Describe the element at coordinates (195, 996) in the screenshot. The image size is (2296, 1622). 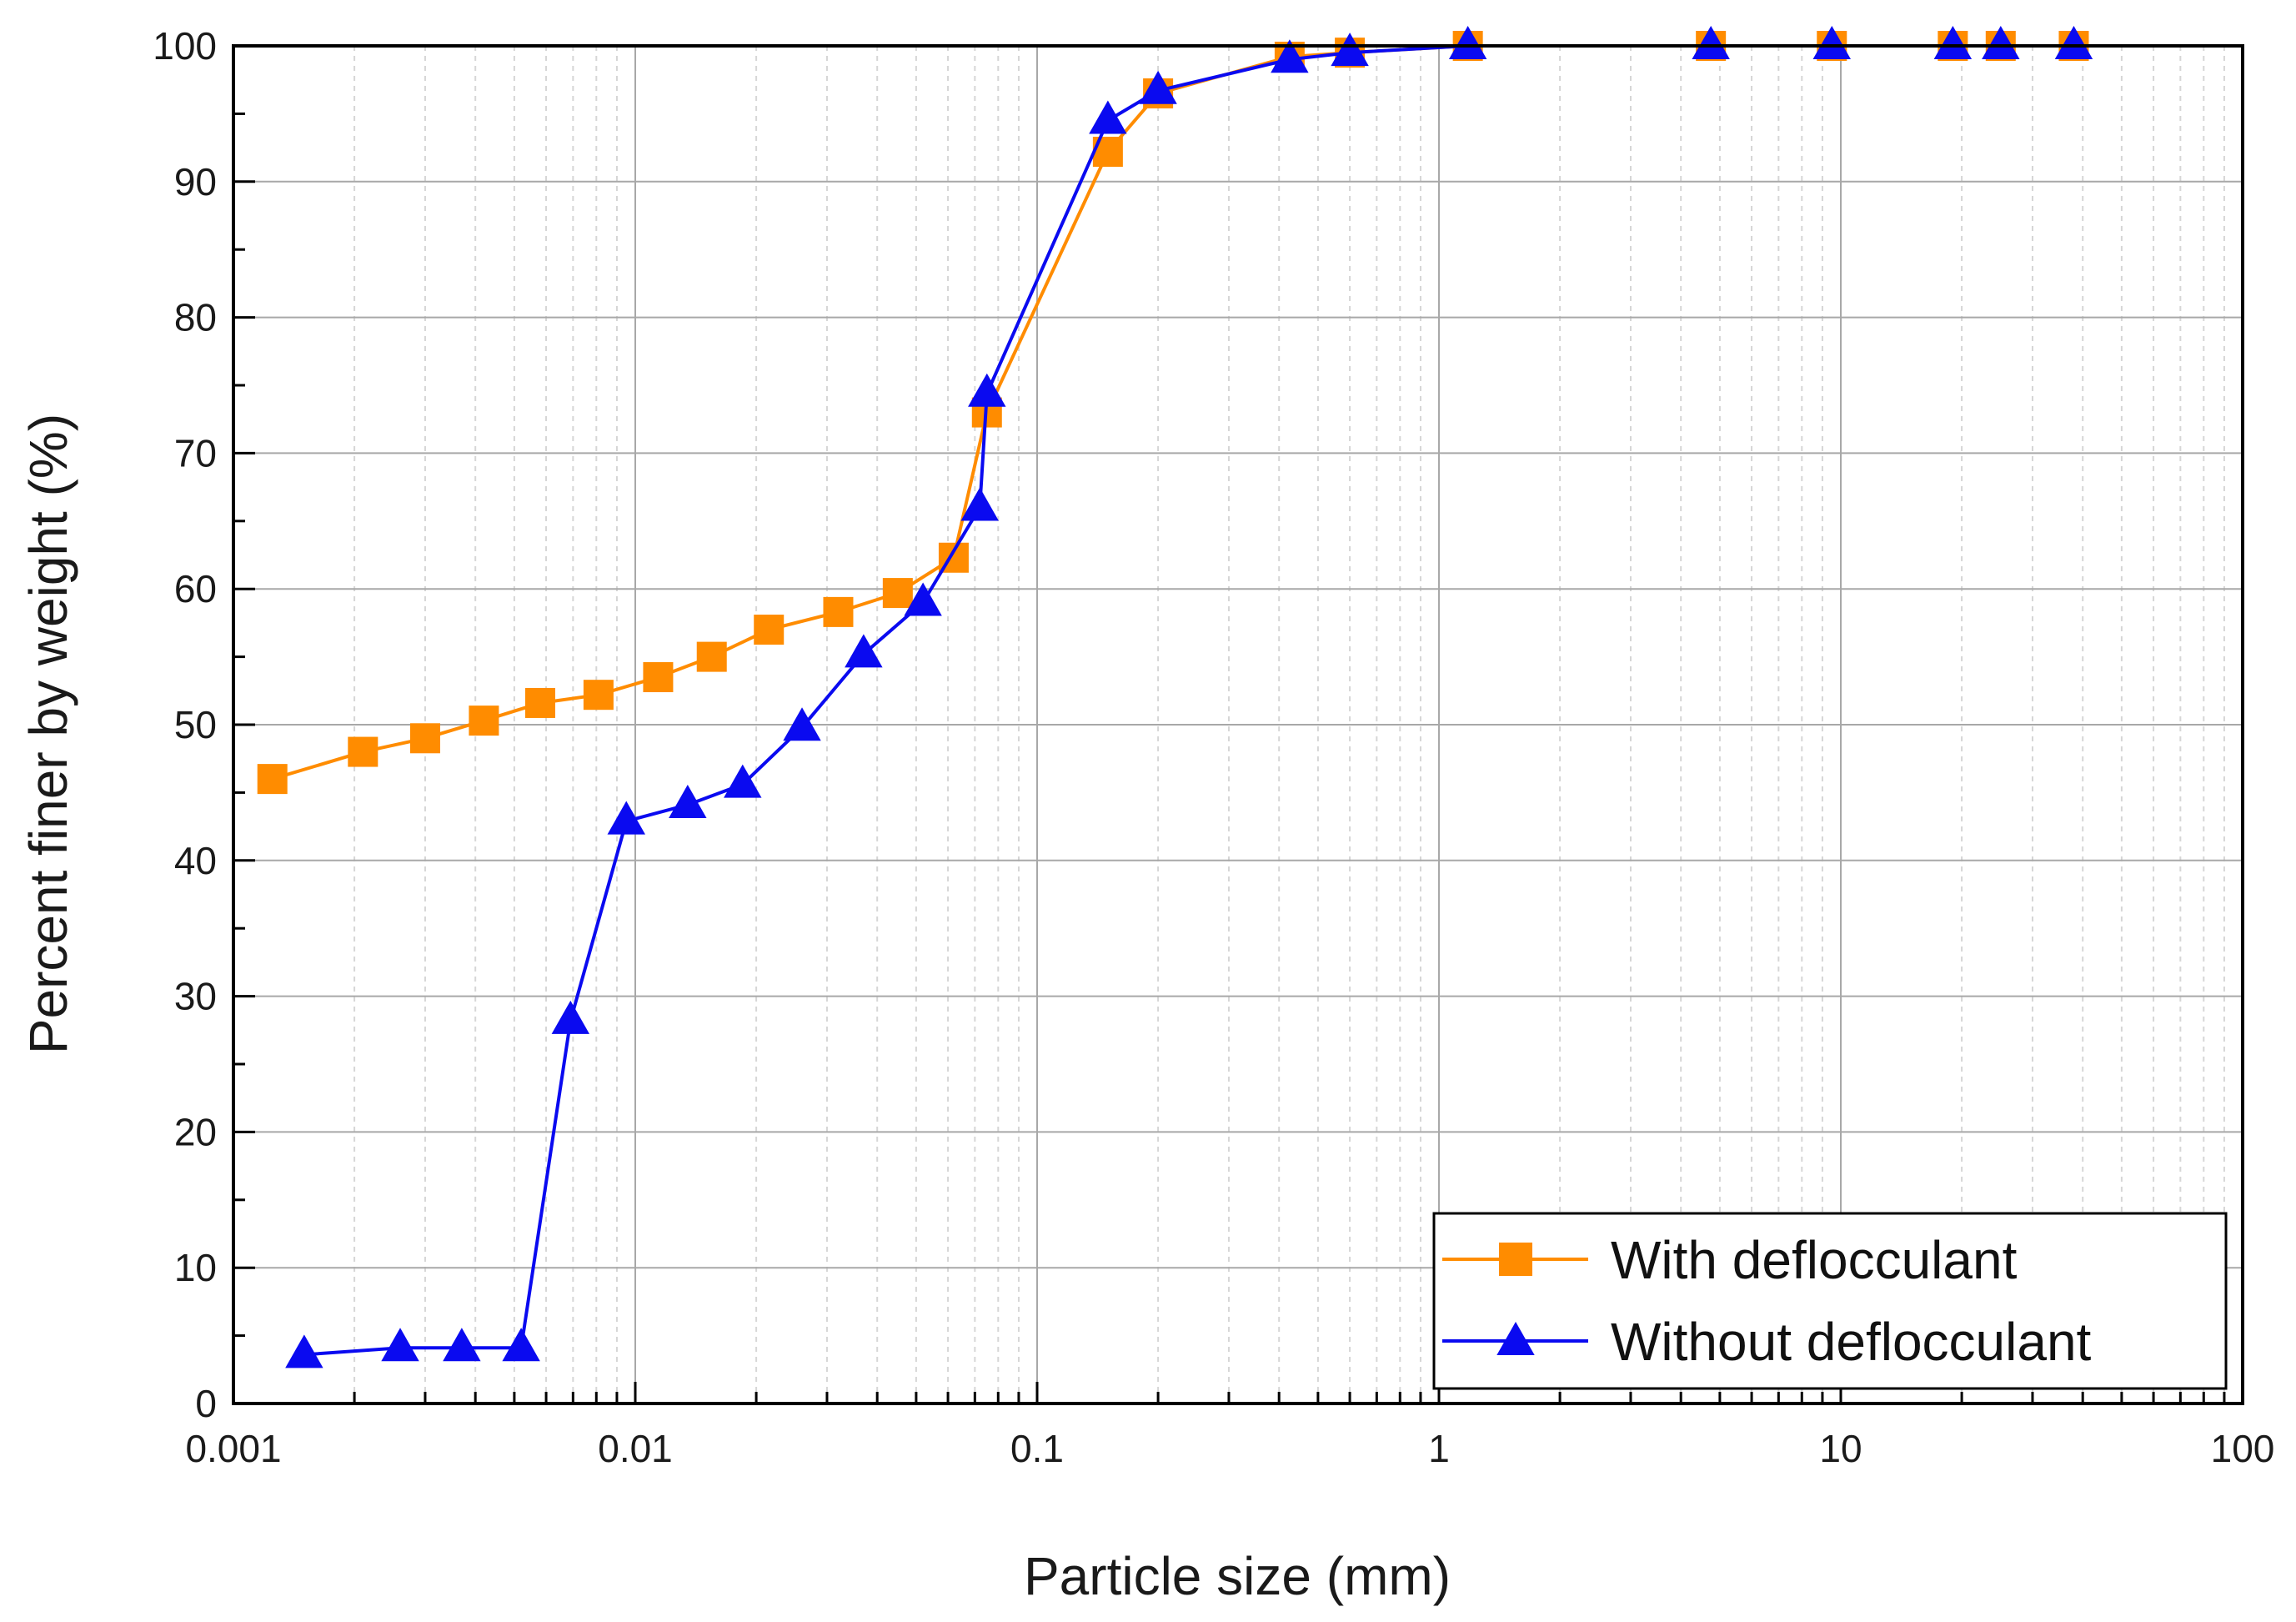
I see `y-tick-label: 30` at that location.